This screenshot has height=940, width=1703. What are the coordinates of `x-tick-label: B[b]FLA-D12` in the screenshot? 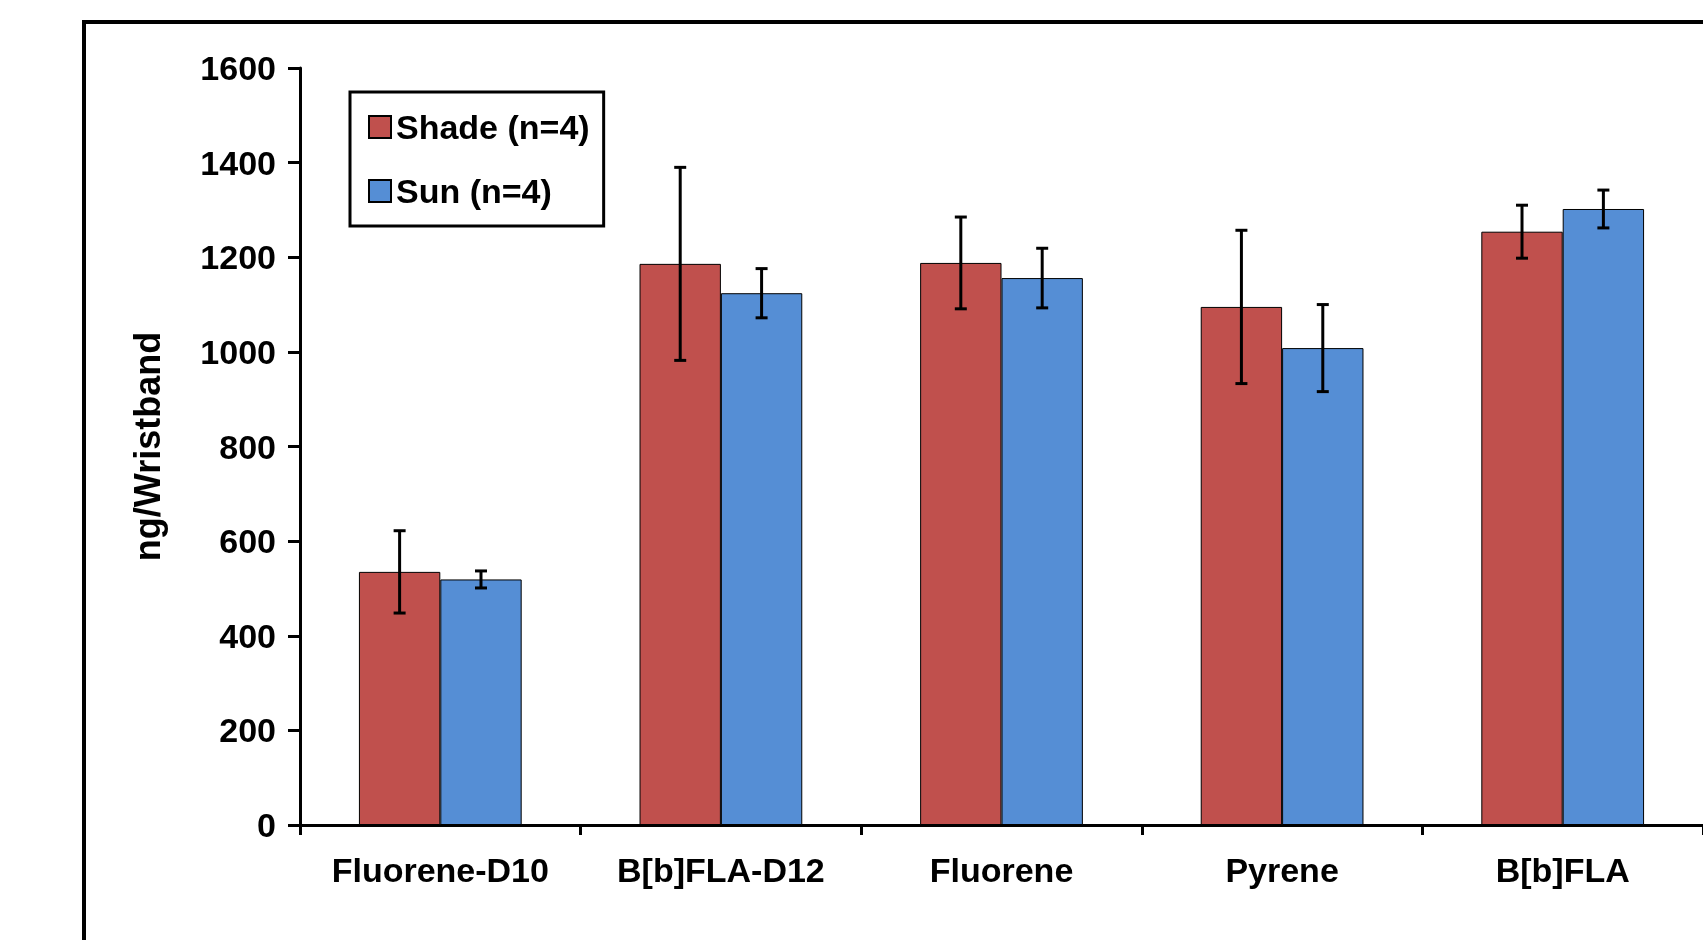 It's located at (721, 870).